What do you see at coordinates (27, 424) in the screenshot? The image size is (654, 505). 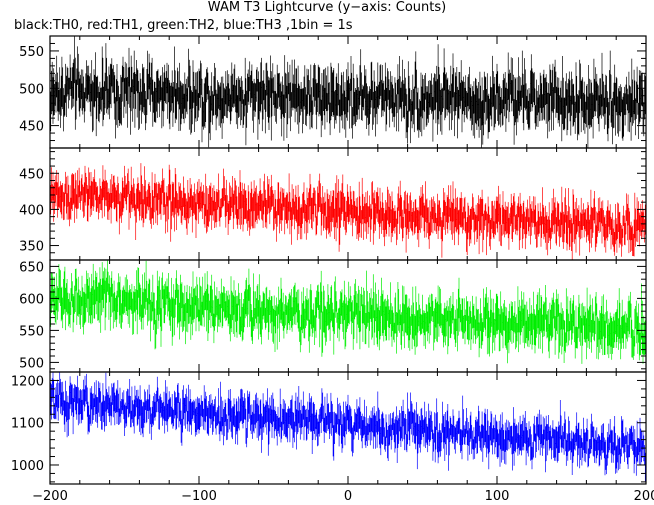 I see `y-tick-label: 1100` at bounding box center [27, 424].